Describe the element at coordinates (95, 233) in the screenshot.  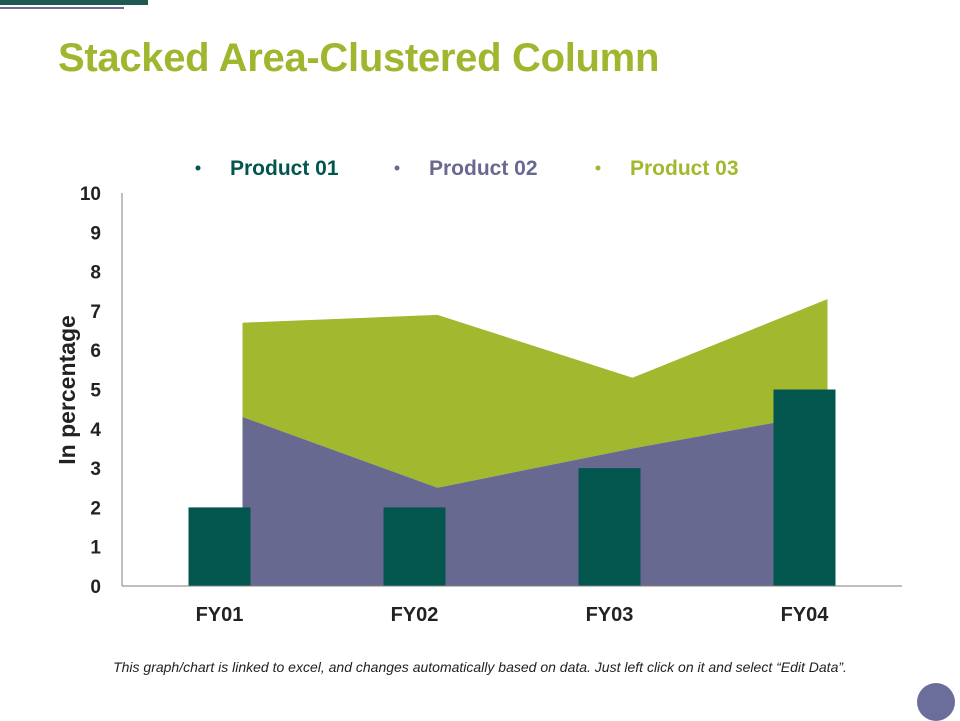
I see `y-tick-label: 9` at that location.